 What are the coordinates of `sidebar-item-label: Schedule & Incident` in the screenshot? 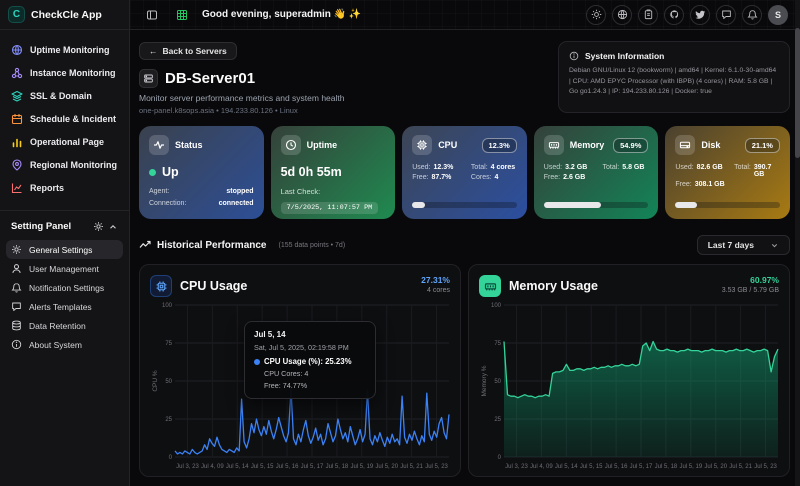 It's located at (73, 119).